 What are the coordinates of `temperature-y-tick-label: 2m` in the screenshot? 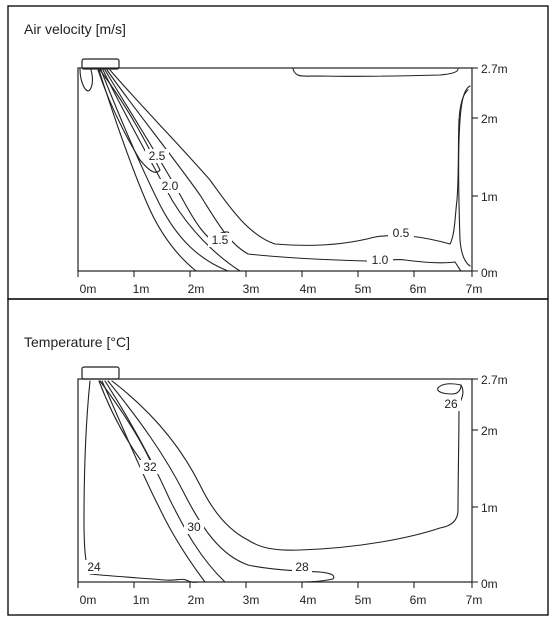 It's located at (489, 431).